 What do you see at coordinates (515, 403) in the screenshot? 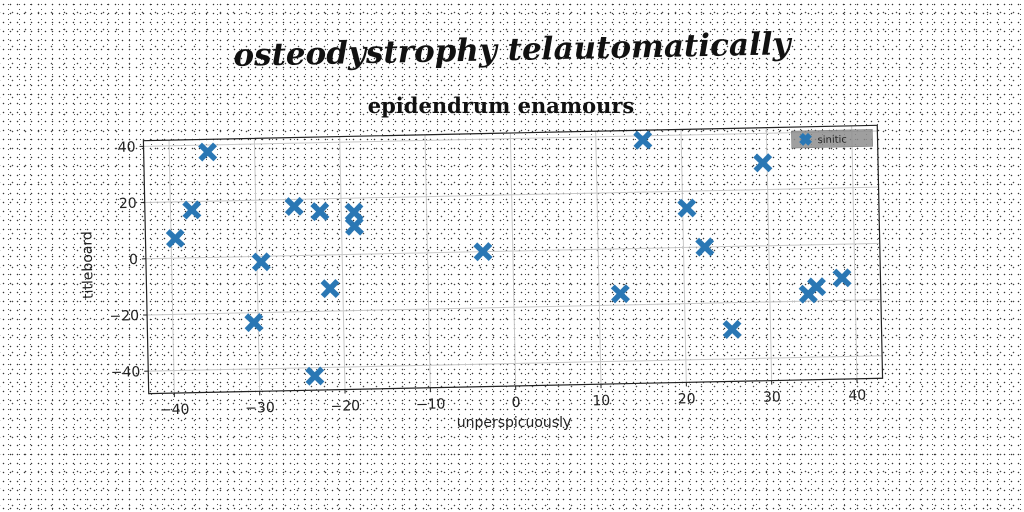
I see `x-tick-label: 0` at bounding box center [515, 403].